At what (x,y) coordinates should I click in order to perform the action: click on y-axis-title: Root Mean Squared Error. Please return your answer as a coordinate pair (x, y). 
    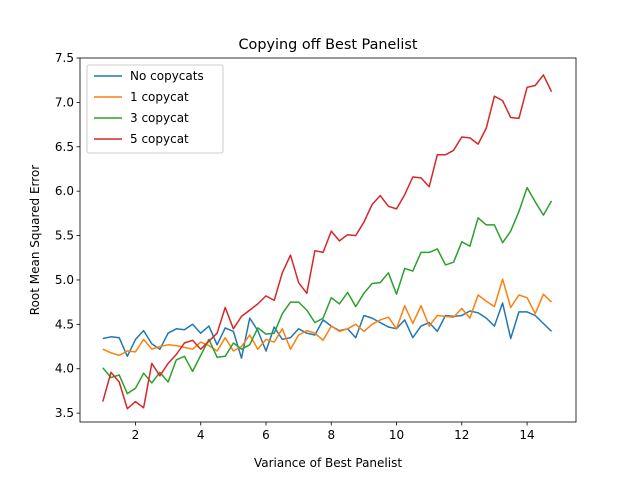
    Looking at the image, I should click on (35, 240).